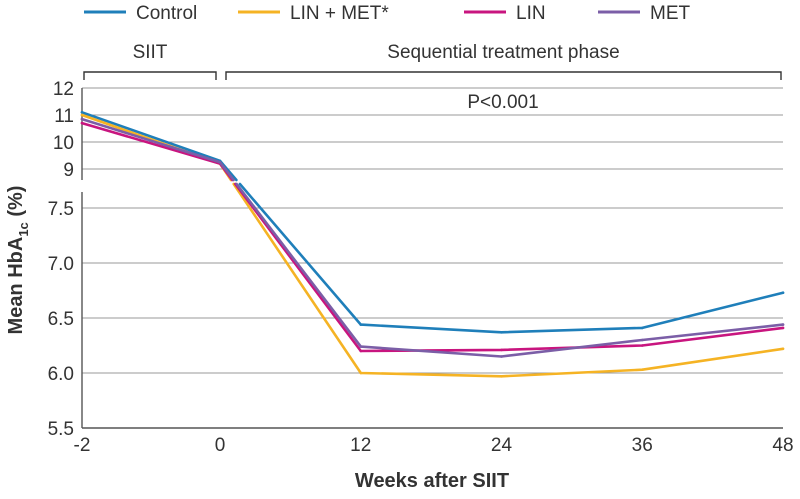 This screenshot has height=499, width=800. What do you see at coordinates (82, 445) in the screenshot?
I see `x-tick-label: -2` at bounding box center [82, 445].